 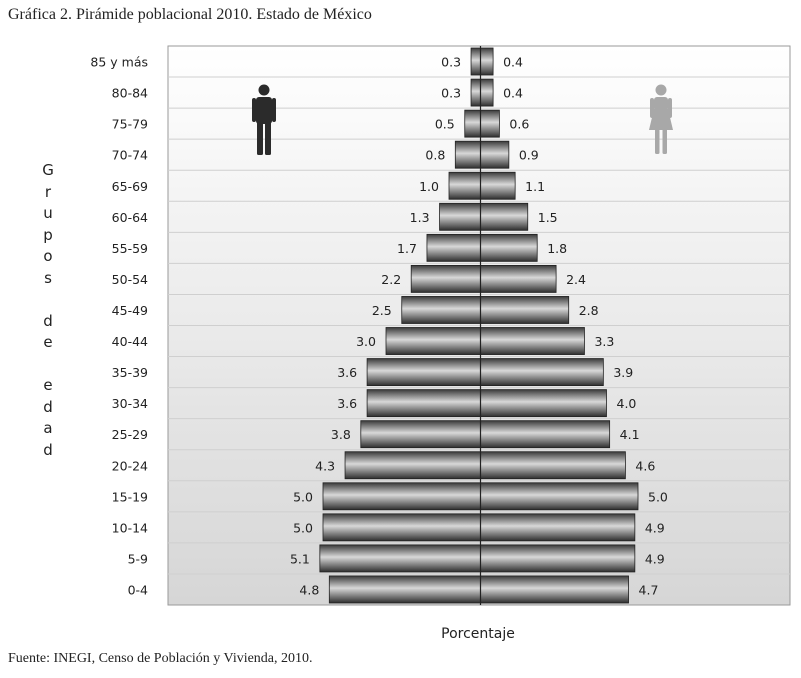 I want to click on y-tick-label: 75-79, so click(x=130, y=124).